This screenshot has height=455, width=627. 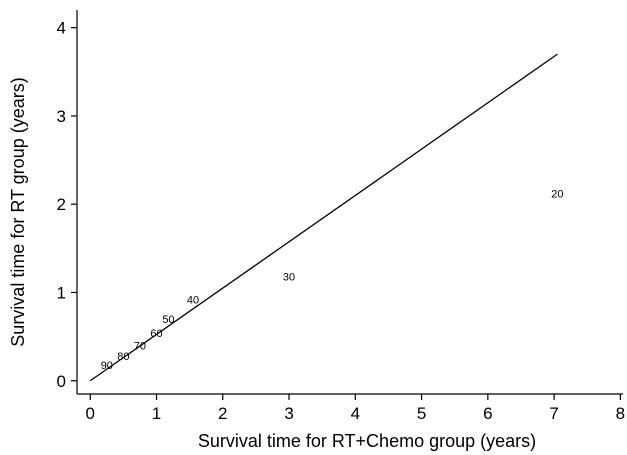 I want to click on x-tick-label: 2, so click(x=222, y=413).